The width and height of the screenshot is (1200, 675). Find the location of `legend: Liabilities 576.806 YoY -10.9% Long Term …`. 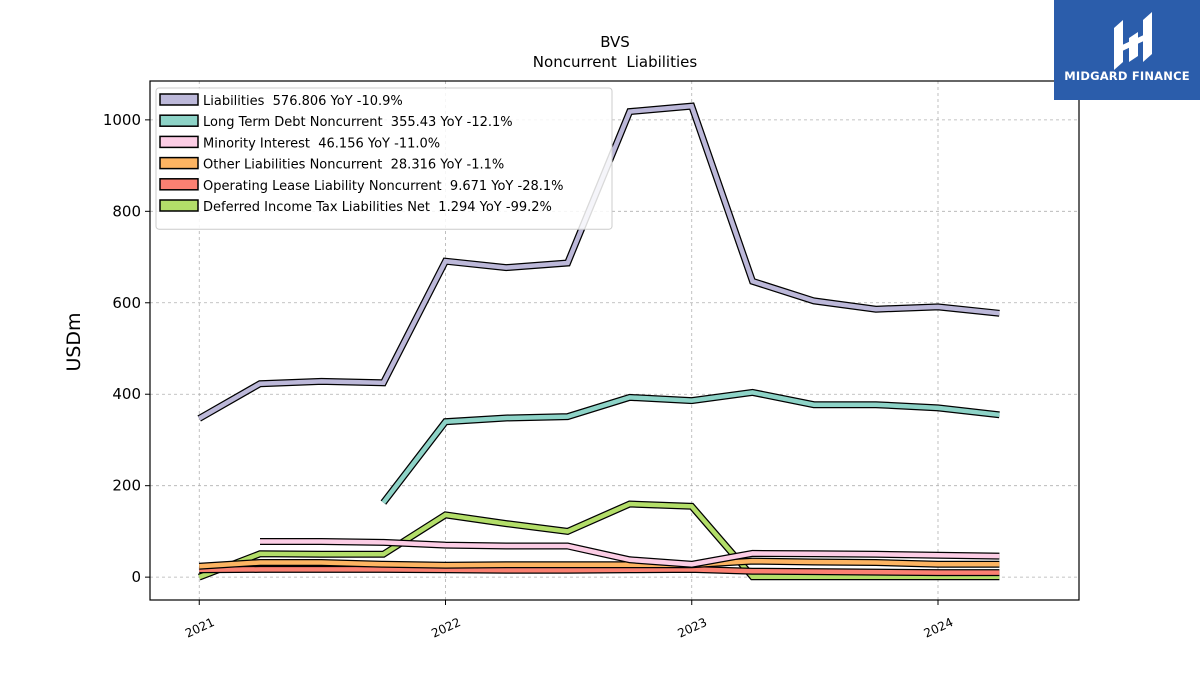

legend: Liabilities 576.806 YoY -10.9% Long Term … is located at coordinates (384, 158).